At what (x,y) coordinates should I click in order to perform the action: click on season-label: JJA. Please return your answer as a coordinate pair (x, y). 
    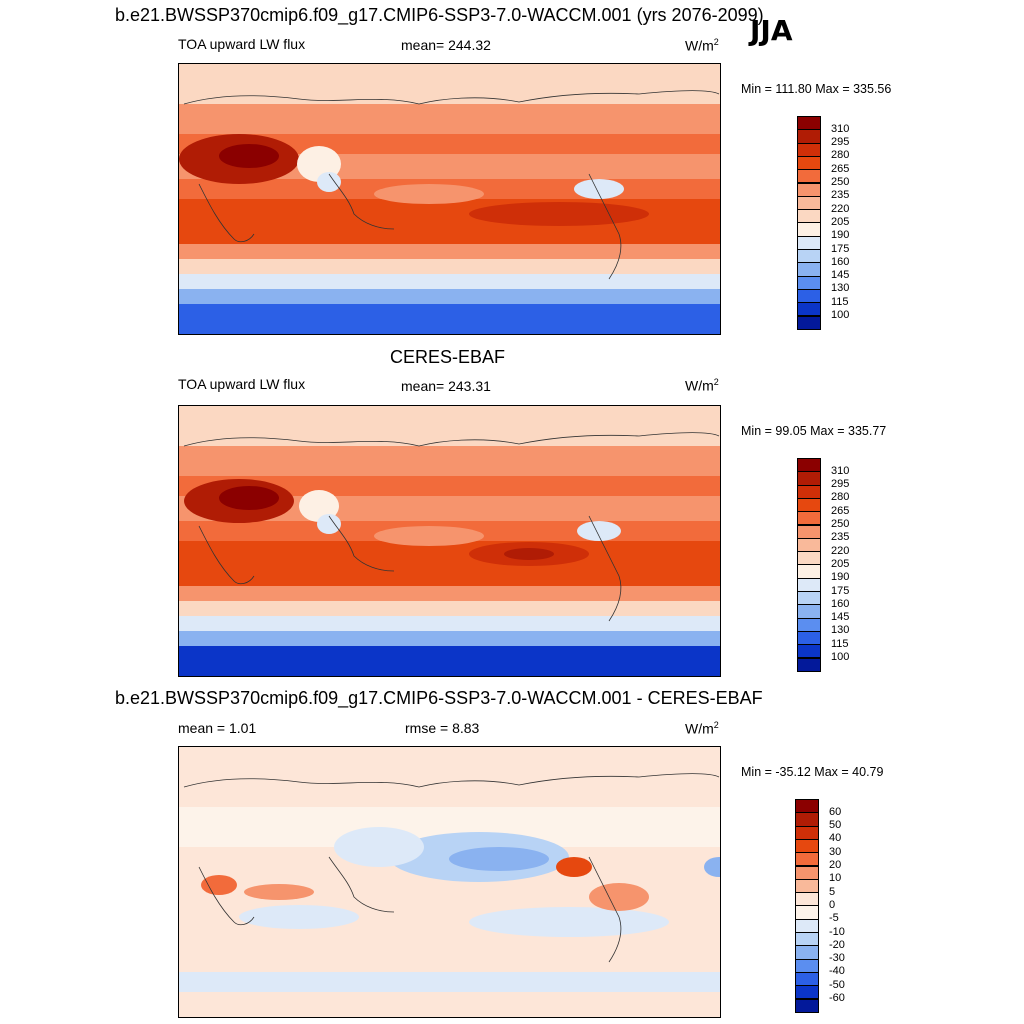
    Looking at the image, I should click on (771, 30).